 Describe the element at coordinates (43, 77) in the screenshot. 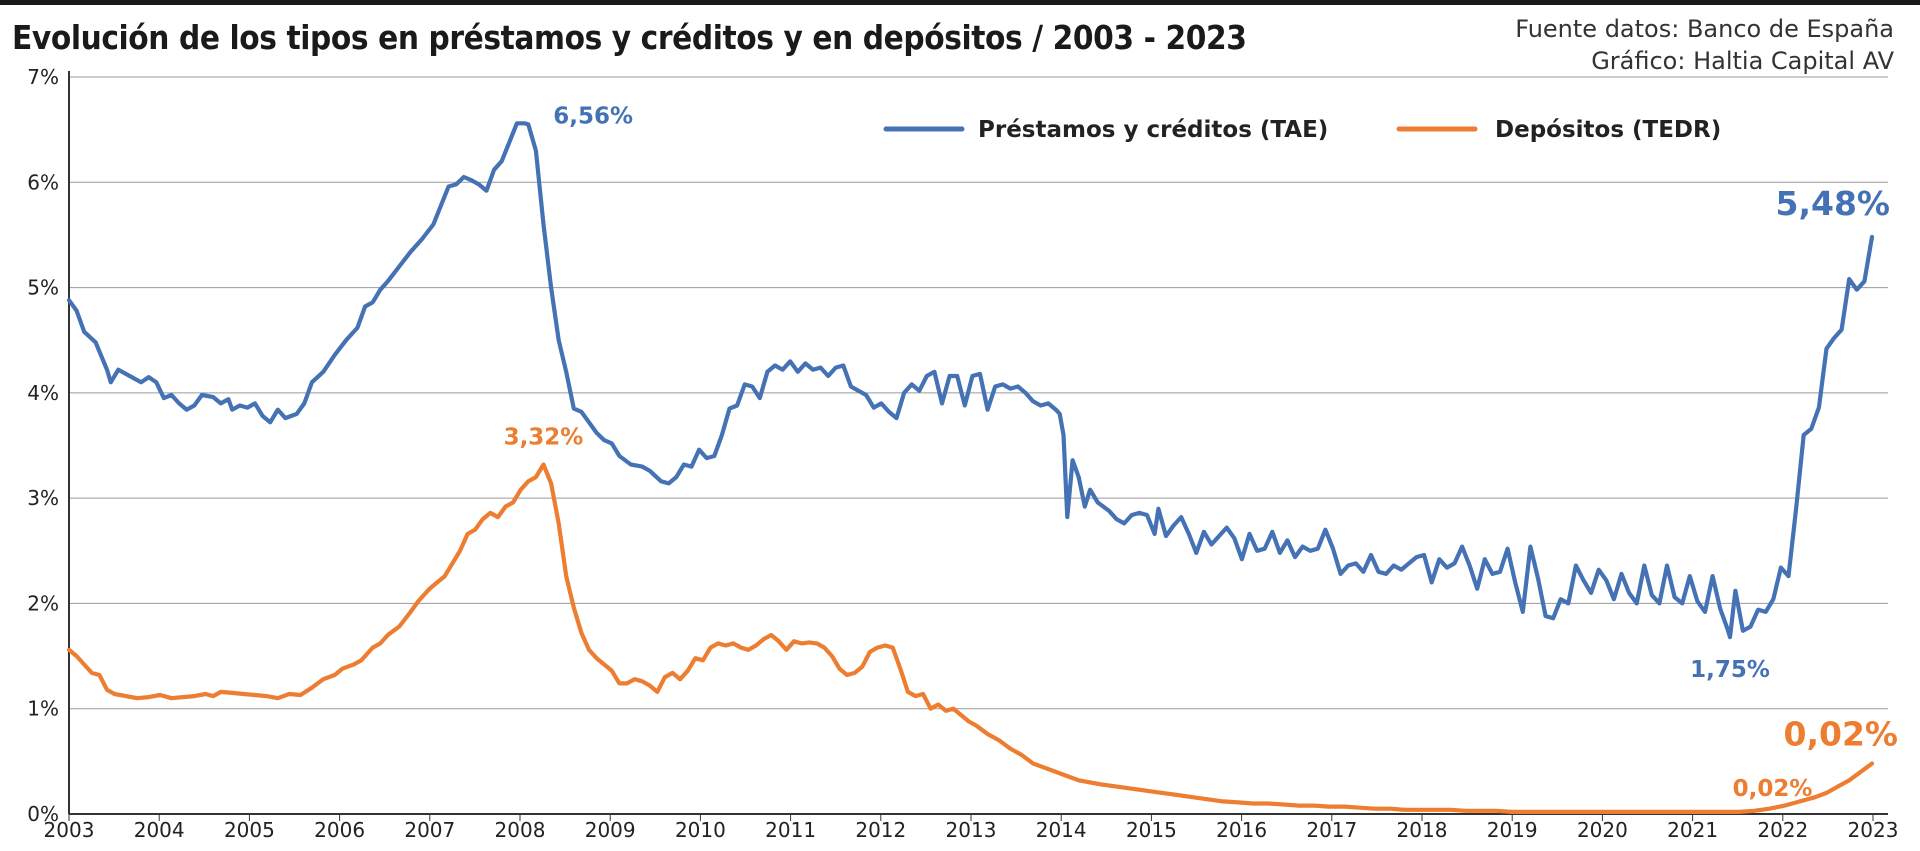

I see `y-tick-label: 7%` at that location.